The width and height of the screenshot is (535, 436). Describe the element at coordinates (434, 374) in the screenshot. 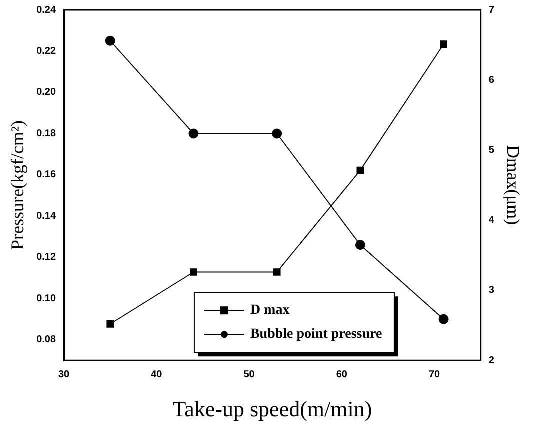

I see `x-tick-label: 70` at that location.